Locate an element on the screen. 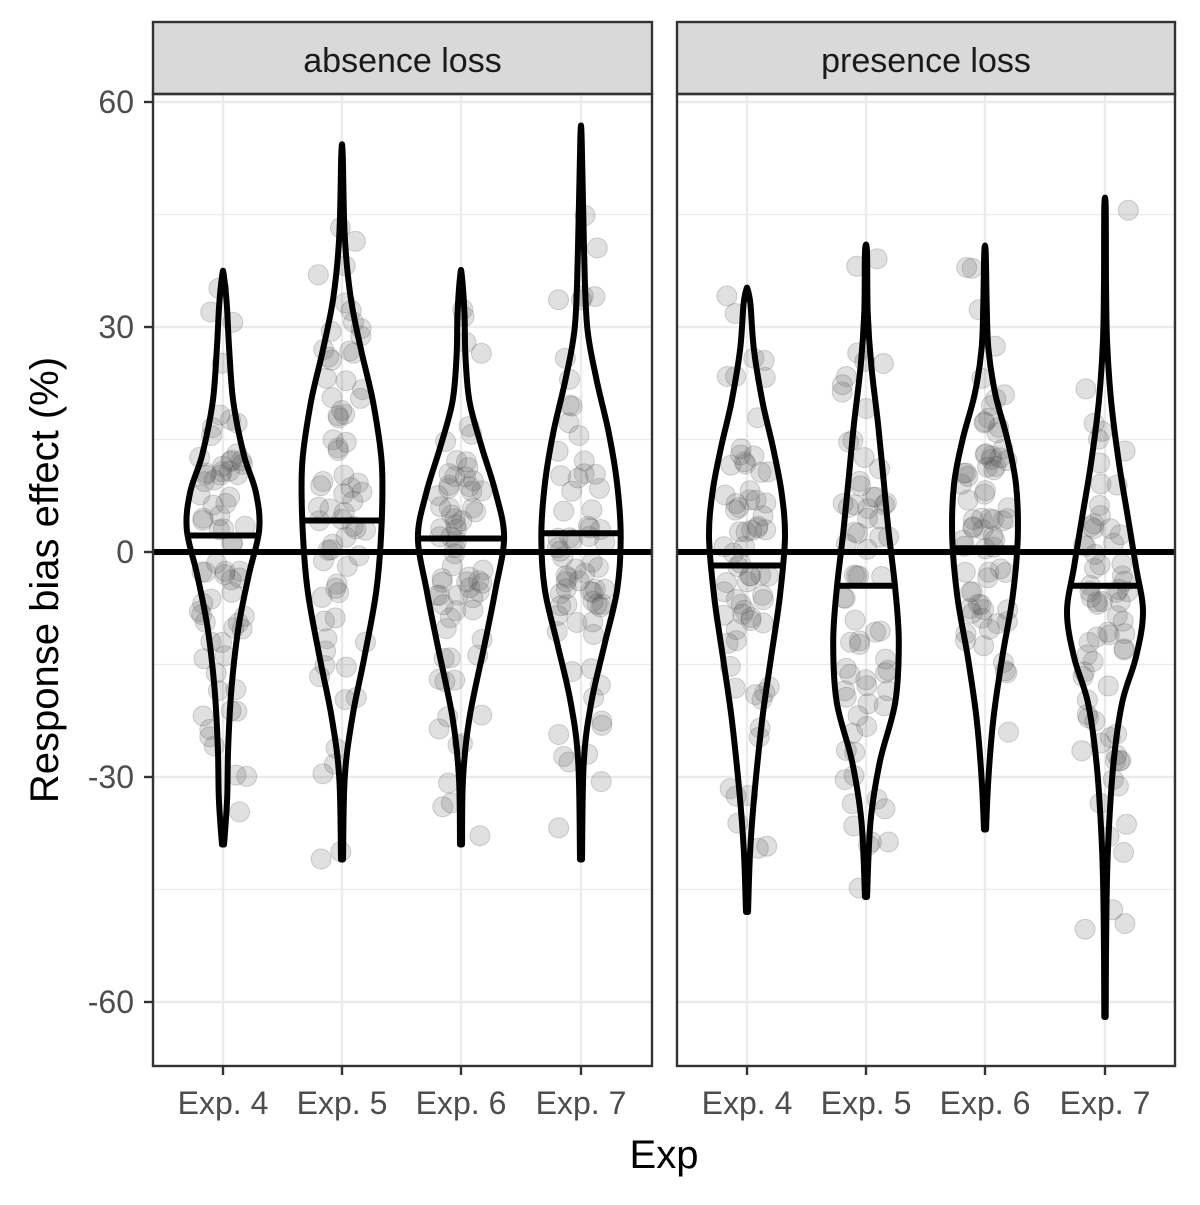 This screenshot has height=1205, width=1200. y-tick-label: -60 is located at coordinates (111, 1002).